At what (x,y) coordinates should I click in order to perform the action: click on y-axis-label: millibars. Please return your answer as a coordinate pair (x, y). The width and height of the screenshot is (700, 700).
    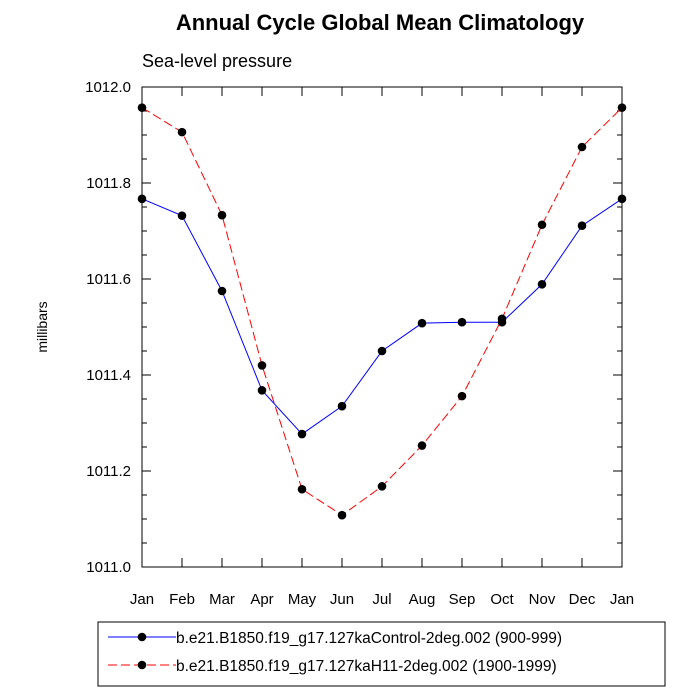
    Looking at the image, I should click on (42, 326).